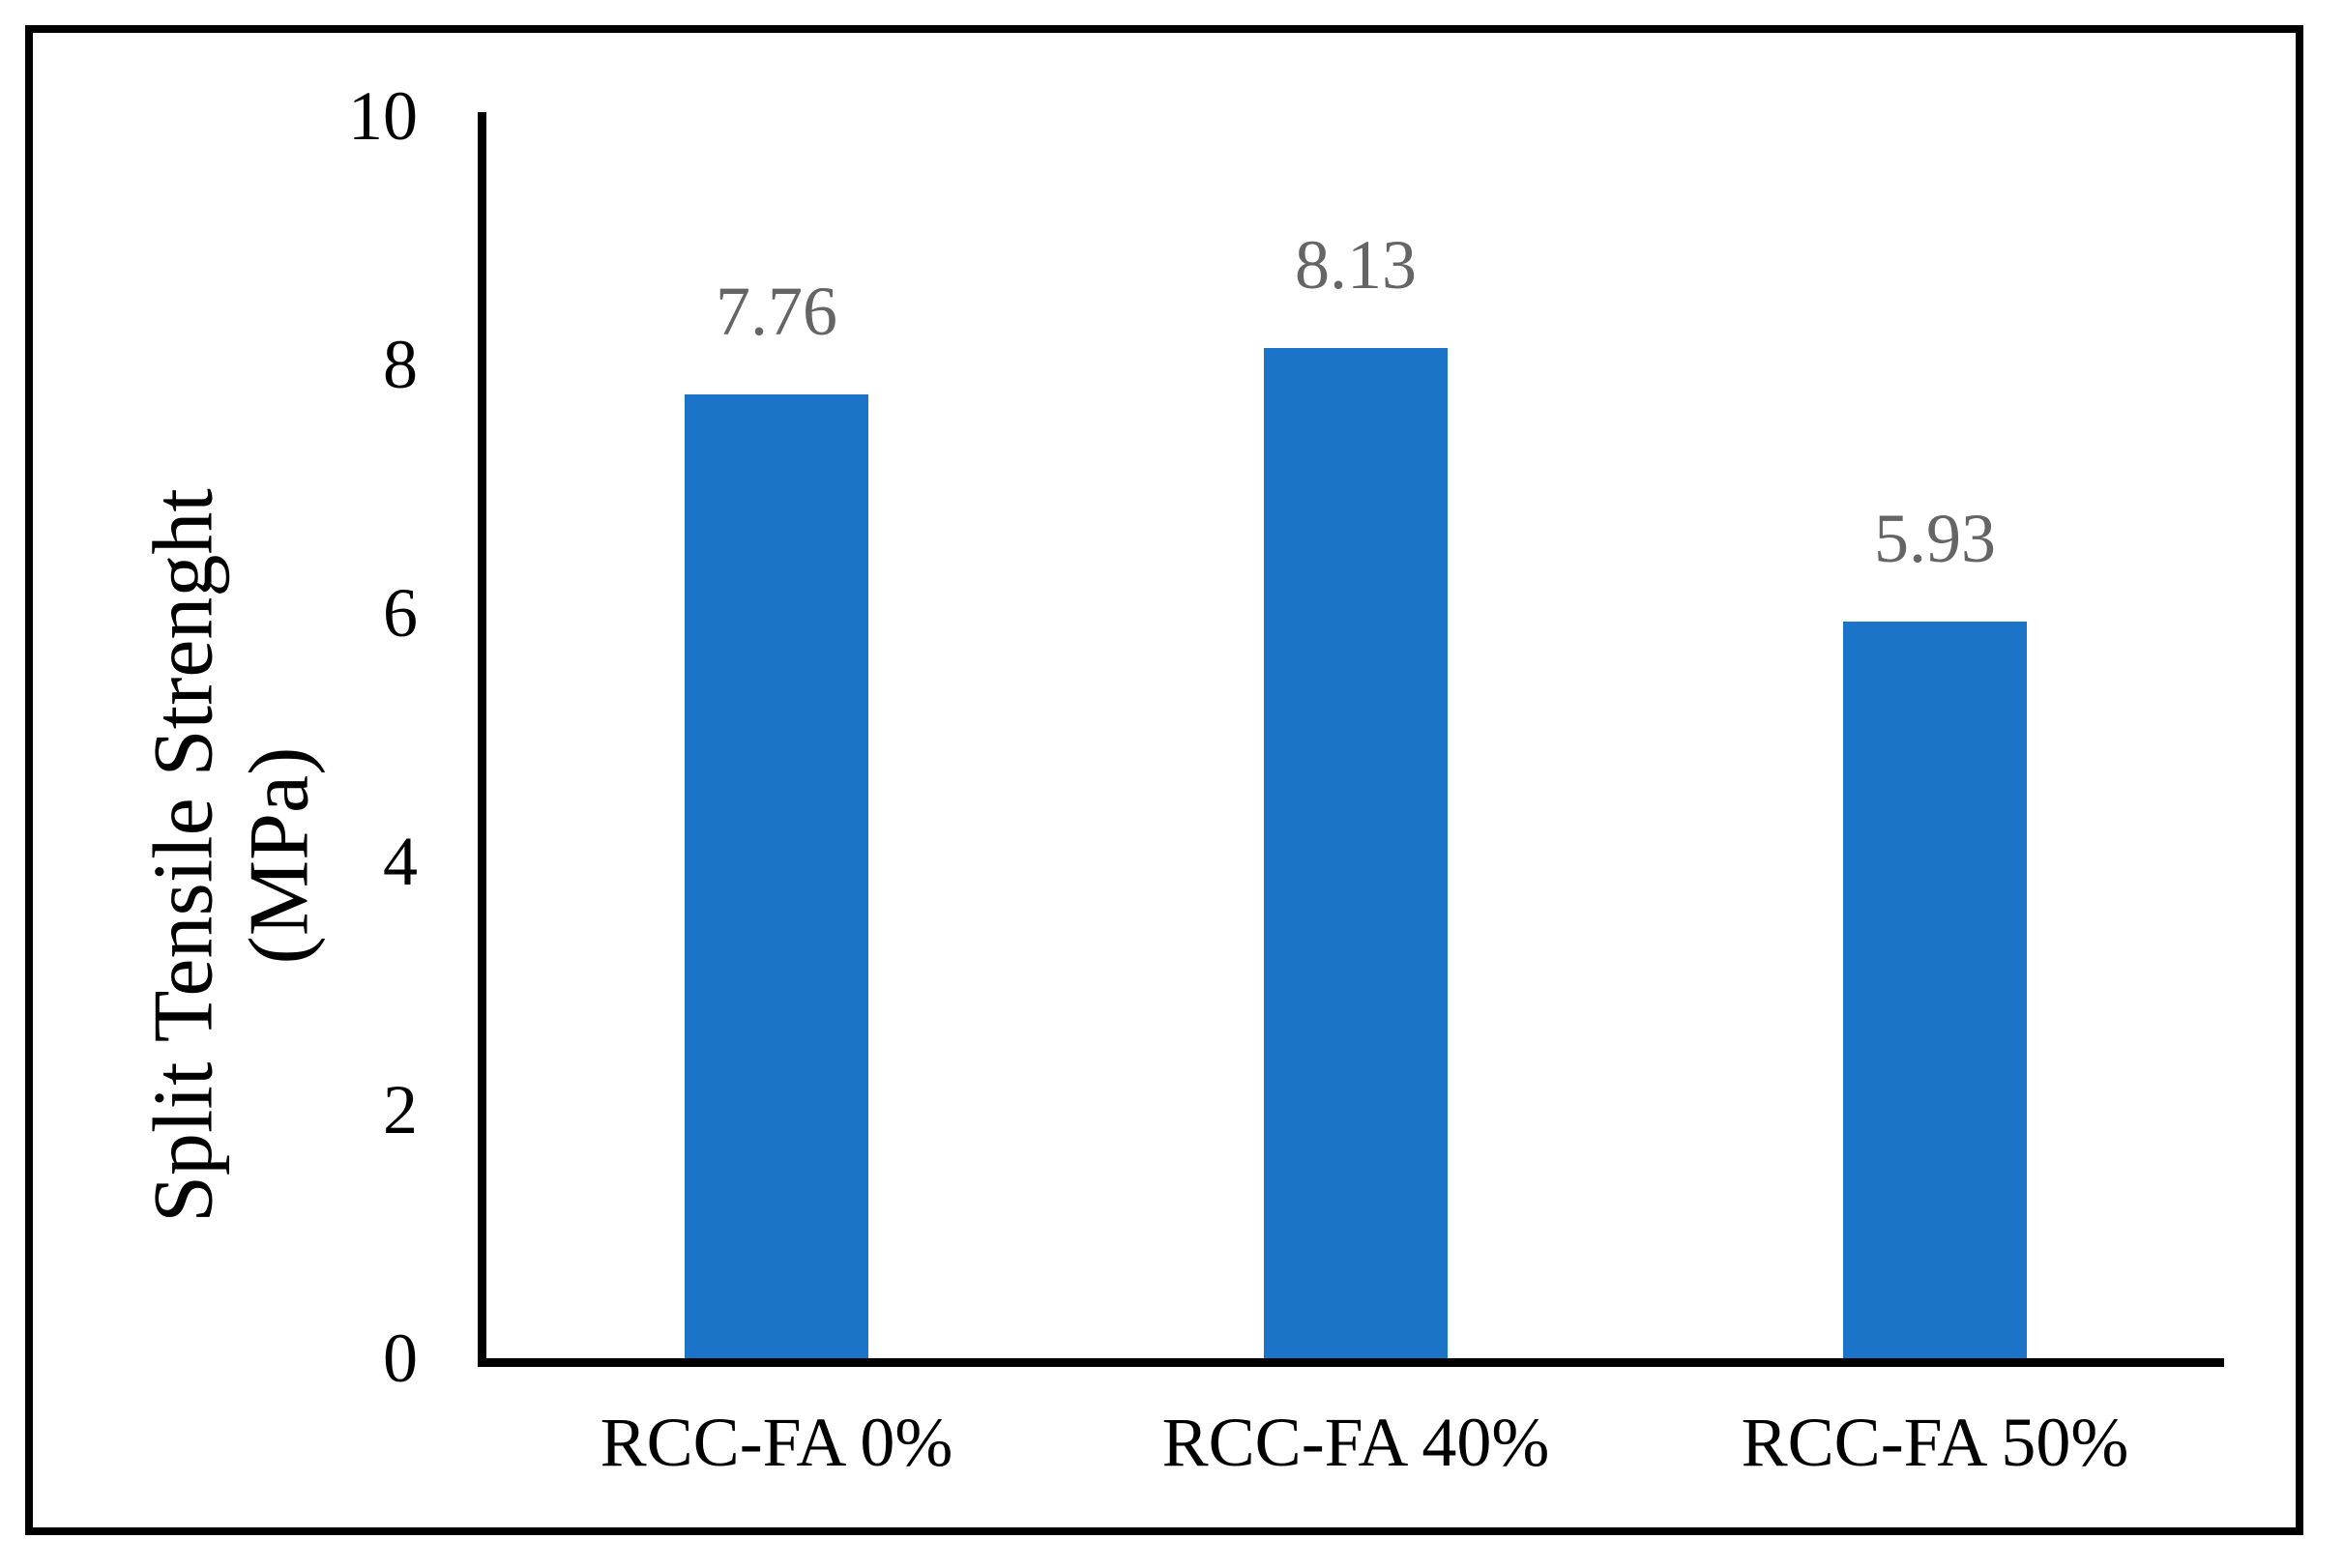  What do you see at coordinates (401, 364) in the screenshot?
I see `y-tick-label: 8` at bounding box center [401, 364].